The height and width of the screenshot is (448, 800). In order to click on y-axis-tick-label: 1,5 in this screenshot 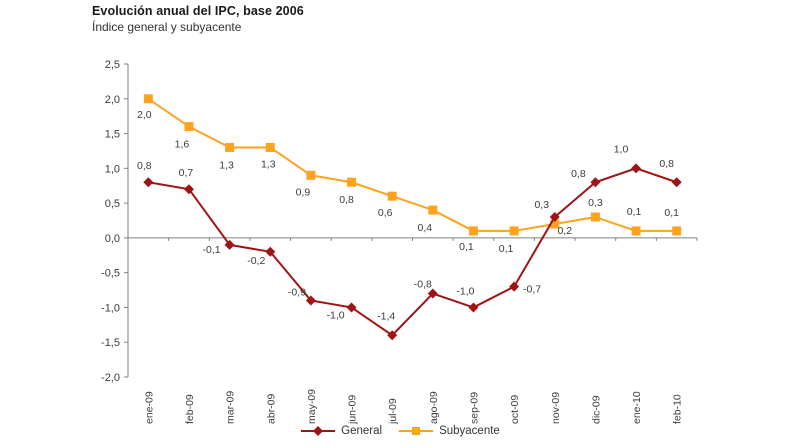, I will do `click(112, 135)`.